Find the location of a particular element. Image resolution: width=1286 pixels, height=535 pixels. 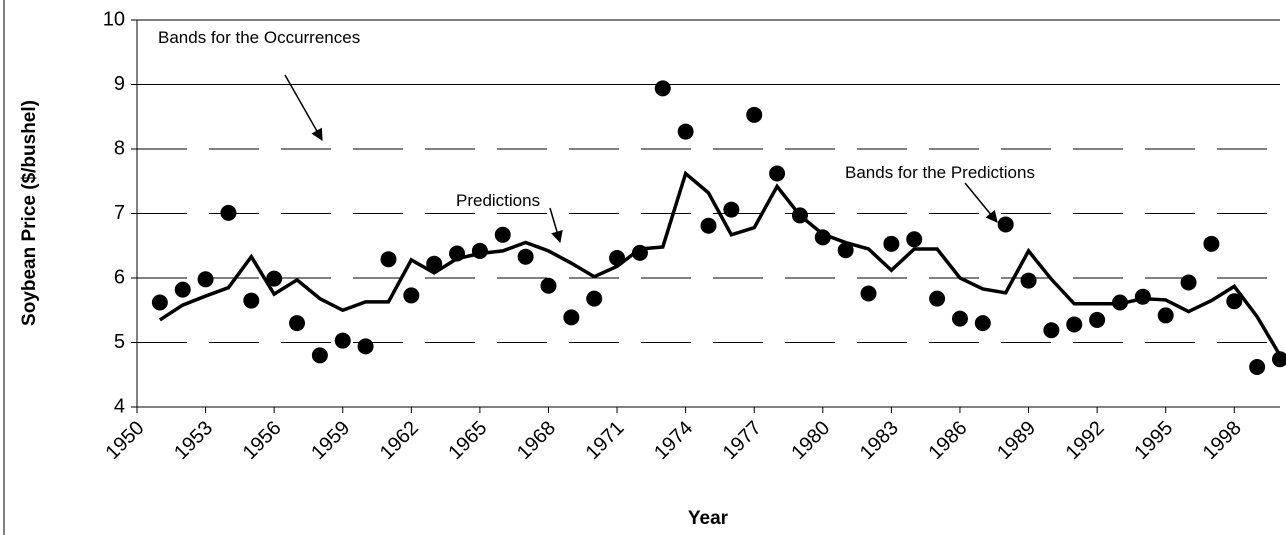

x-tick-label: 1998 is located at coordinates (1222, 440).